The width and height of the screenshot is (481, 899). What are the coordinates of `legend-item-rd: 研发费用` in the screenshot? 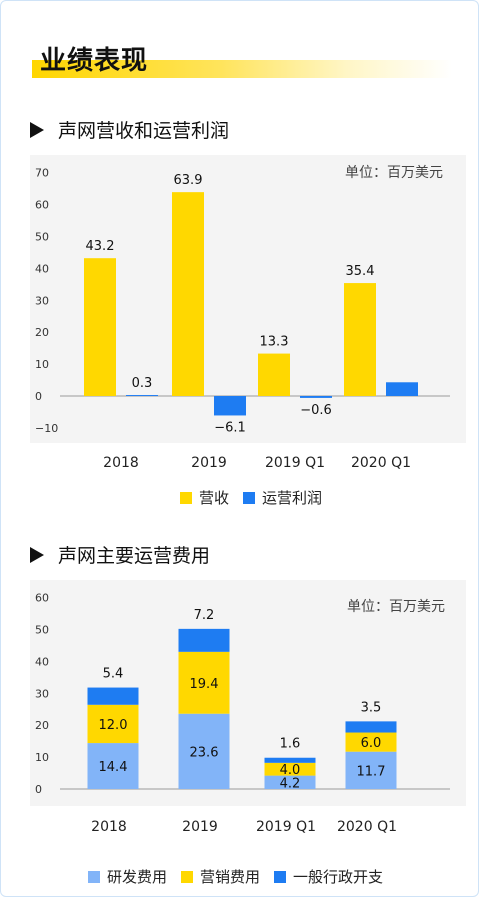 It's located at (127, 876).